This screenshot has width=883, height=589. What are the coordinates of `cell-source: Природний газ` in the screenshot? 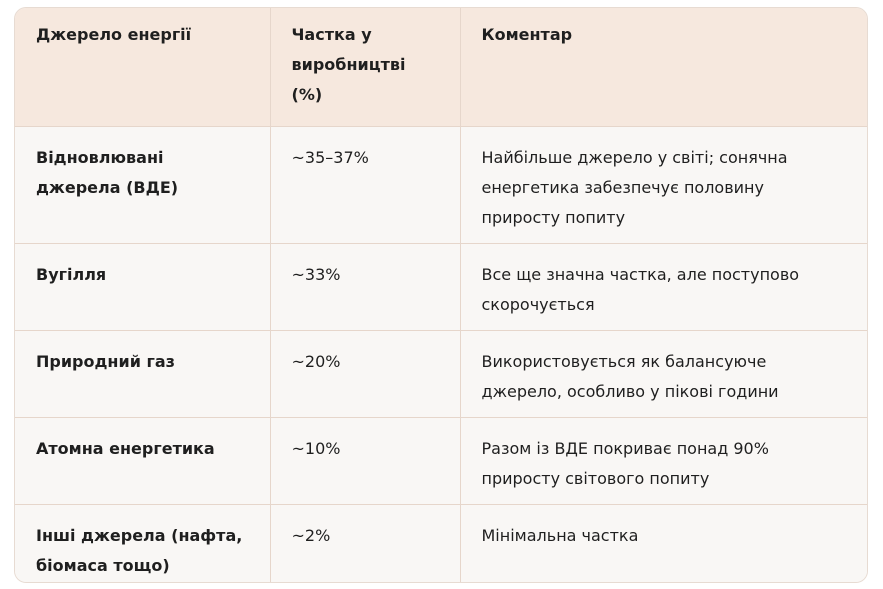 It's located at (143, 374).